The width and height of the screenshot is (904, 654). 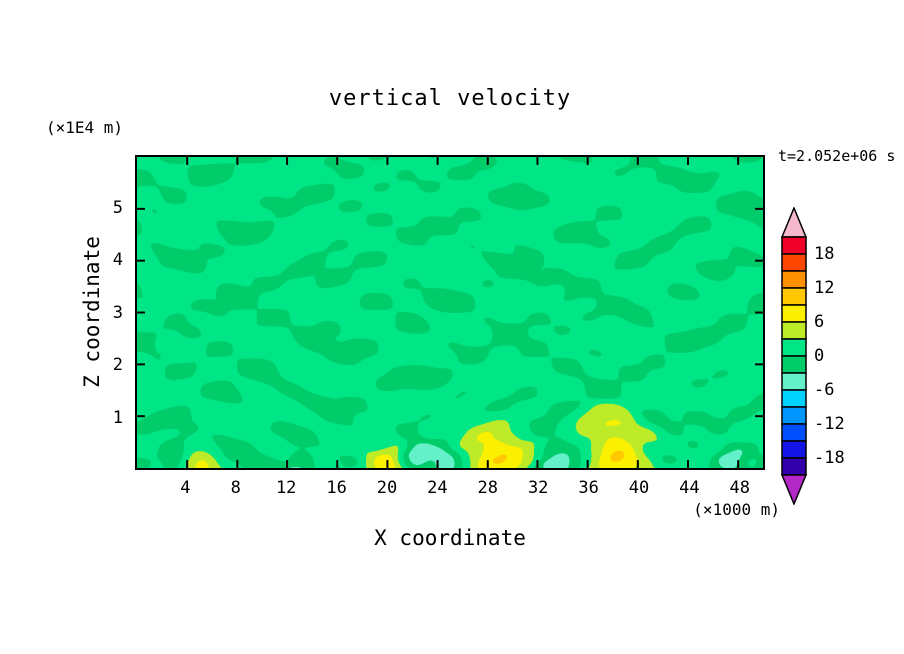 I want to click on x-axis-label: X coordinate, so click(x=450, y=538).